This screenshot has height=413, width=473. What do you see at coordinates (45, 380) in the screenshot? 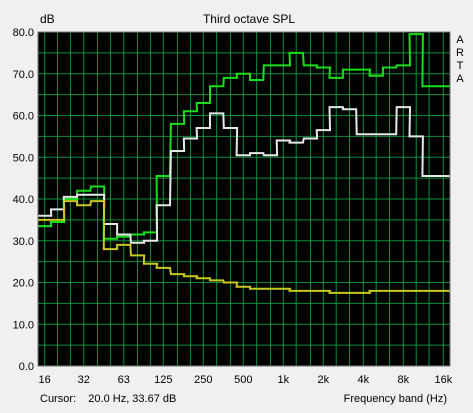
I see `x-tick-label: 16` at bounding box center [45, 380].